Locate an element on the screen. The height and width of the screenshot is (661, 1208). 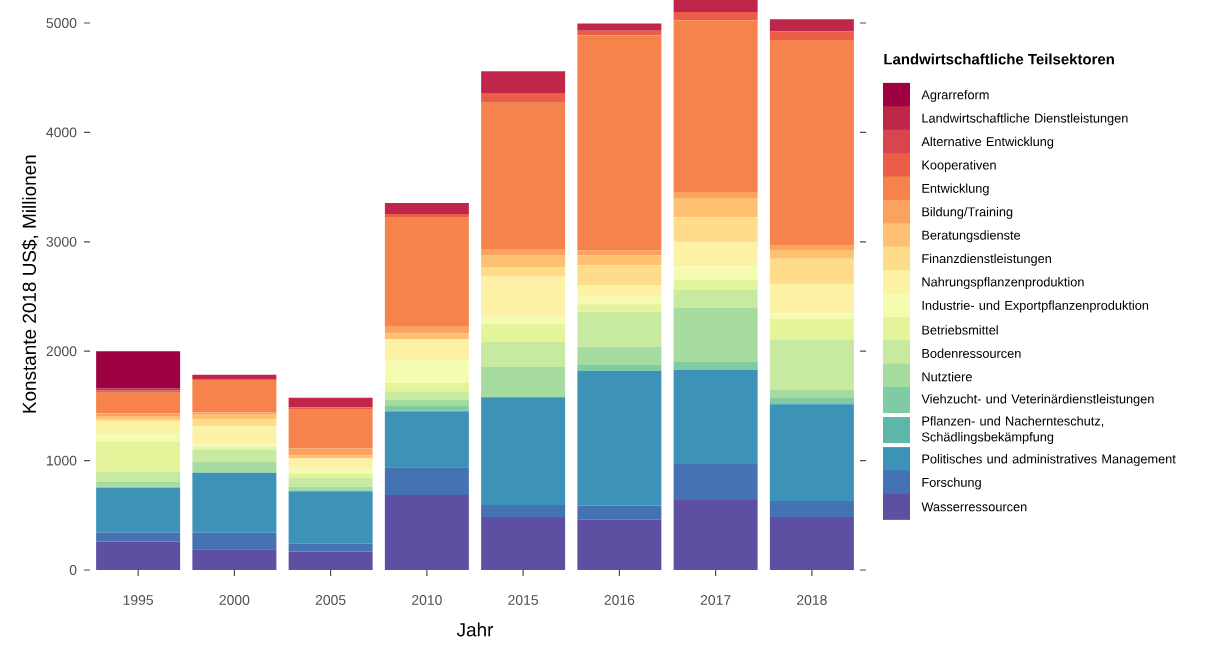
x-tick-label: 2016 is located at coordinates (619, 600).